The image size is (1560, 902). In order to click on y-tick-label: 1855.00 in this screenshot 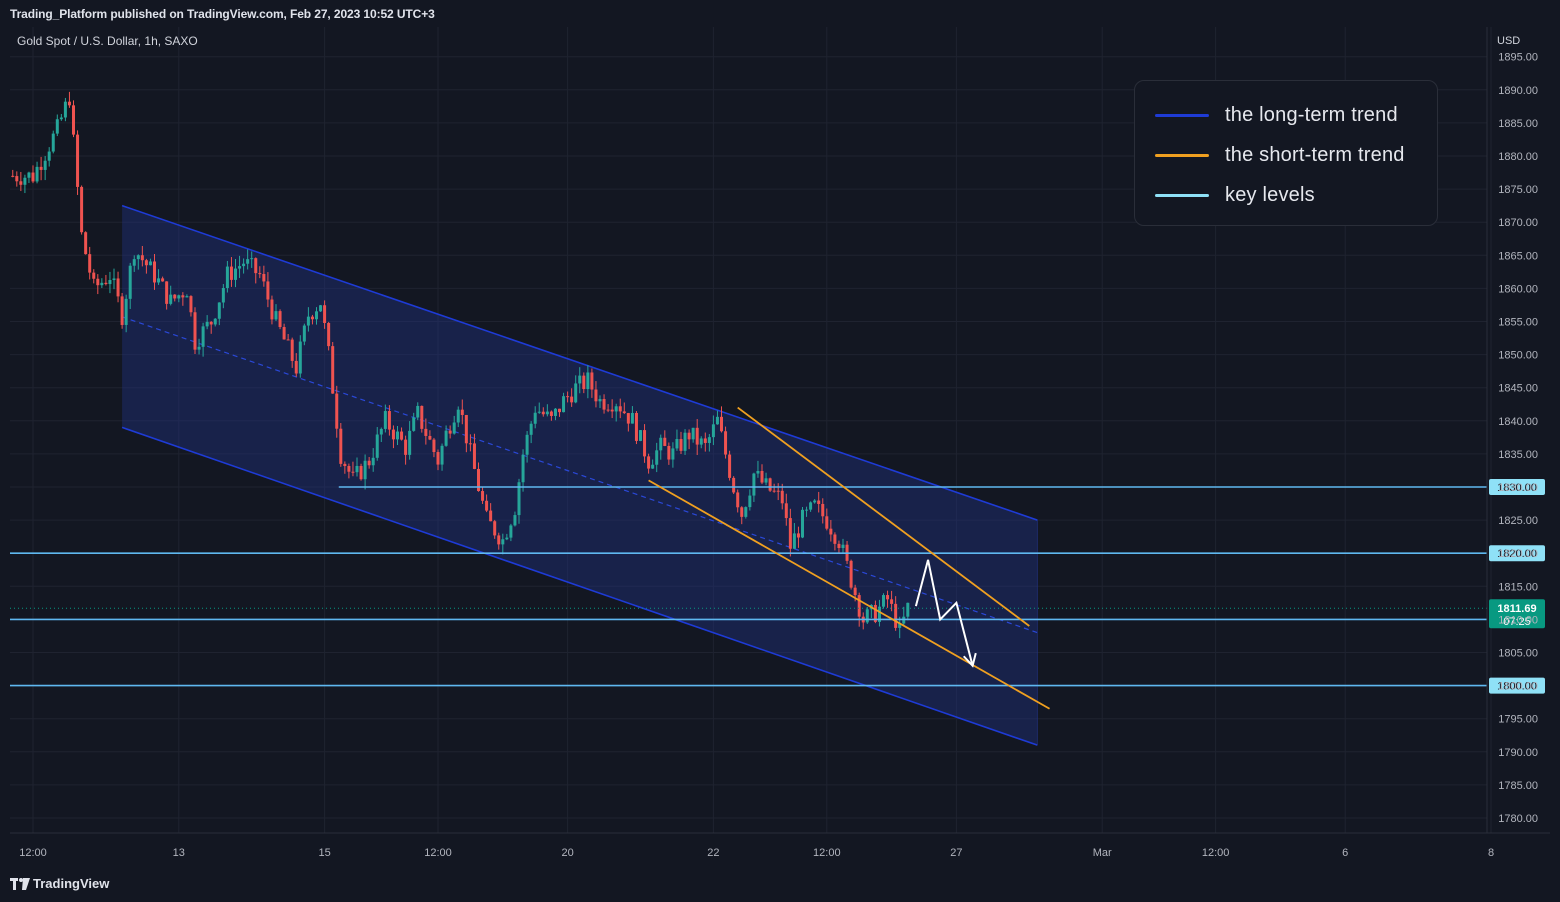, I will do `click(1518, 323)`.